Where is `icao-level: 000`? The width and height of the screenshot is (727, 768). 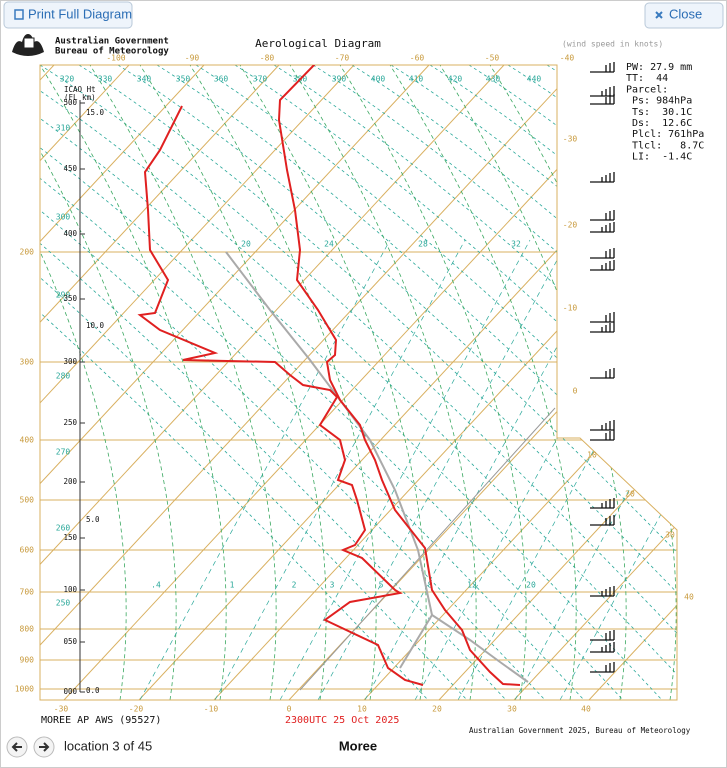 icao-level: 000 is located at coordinates (70, 691).